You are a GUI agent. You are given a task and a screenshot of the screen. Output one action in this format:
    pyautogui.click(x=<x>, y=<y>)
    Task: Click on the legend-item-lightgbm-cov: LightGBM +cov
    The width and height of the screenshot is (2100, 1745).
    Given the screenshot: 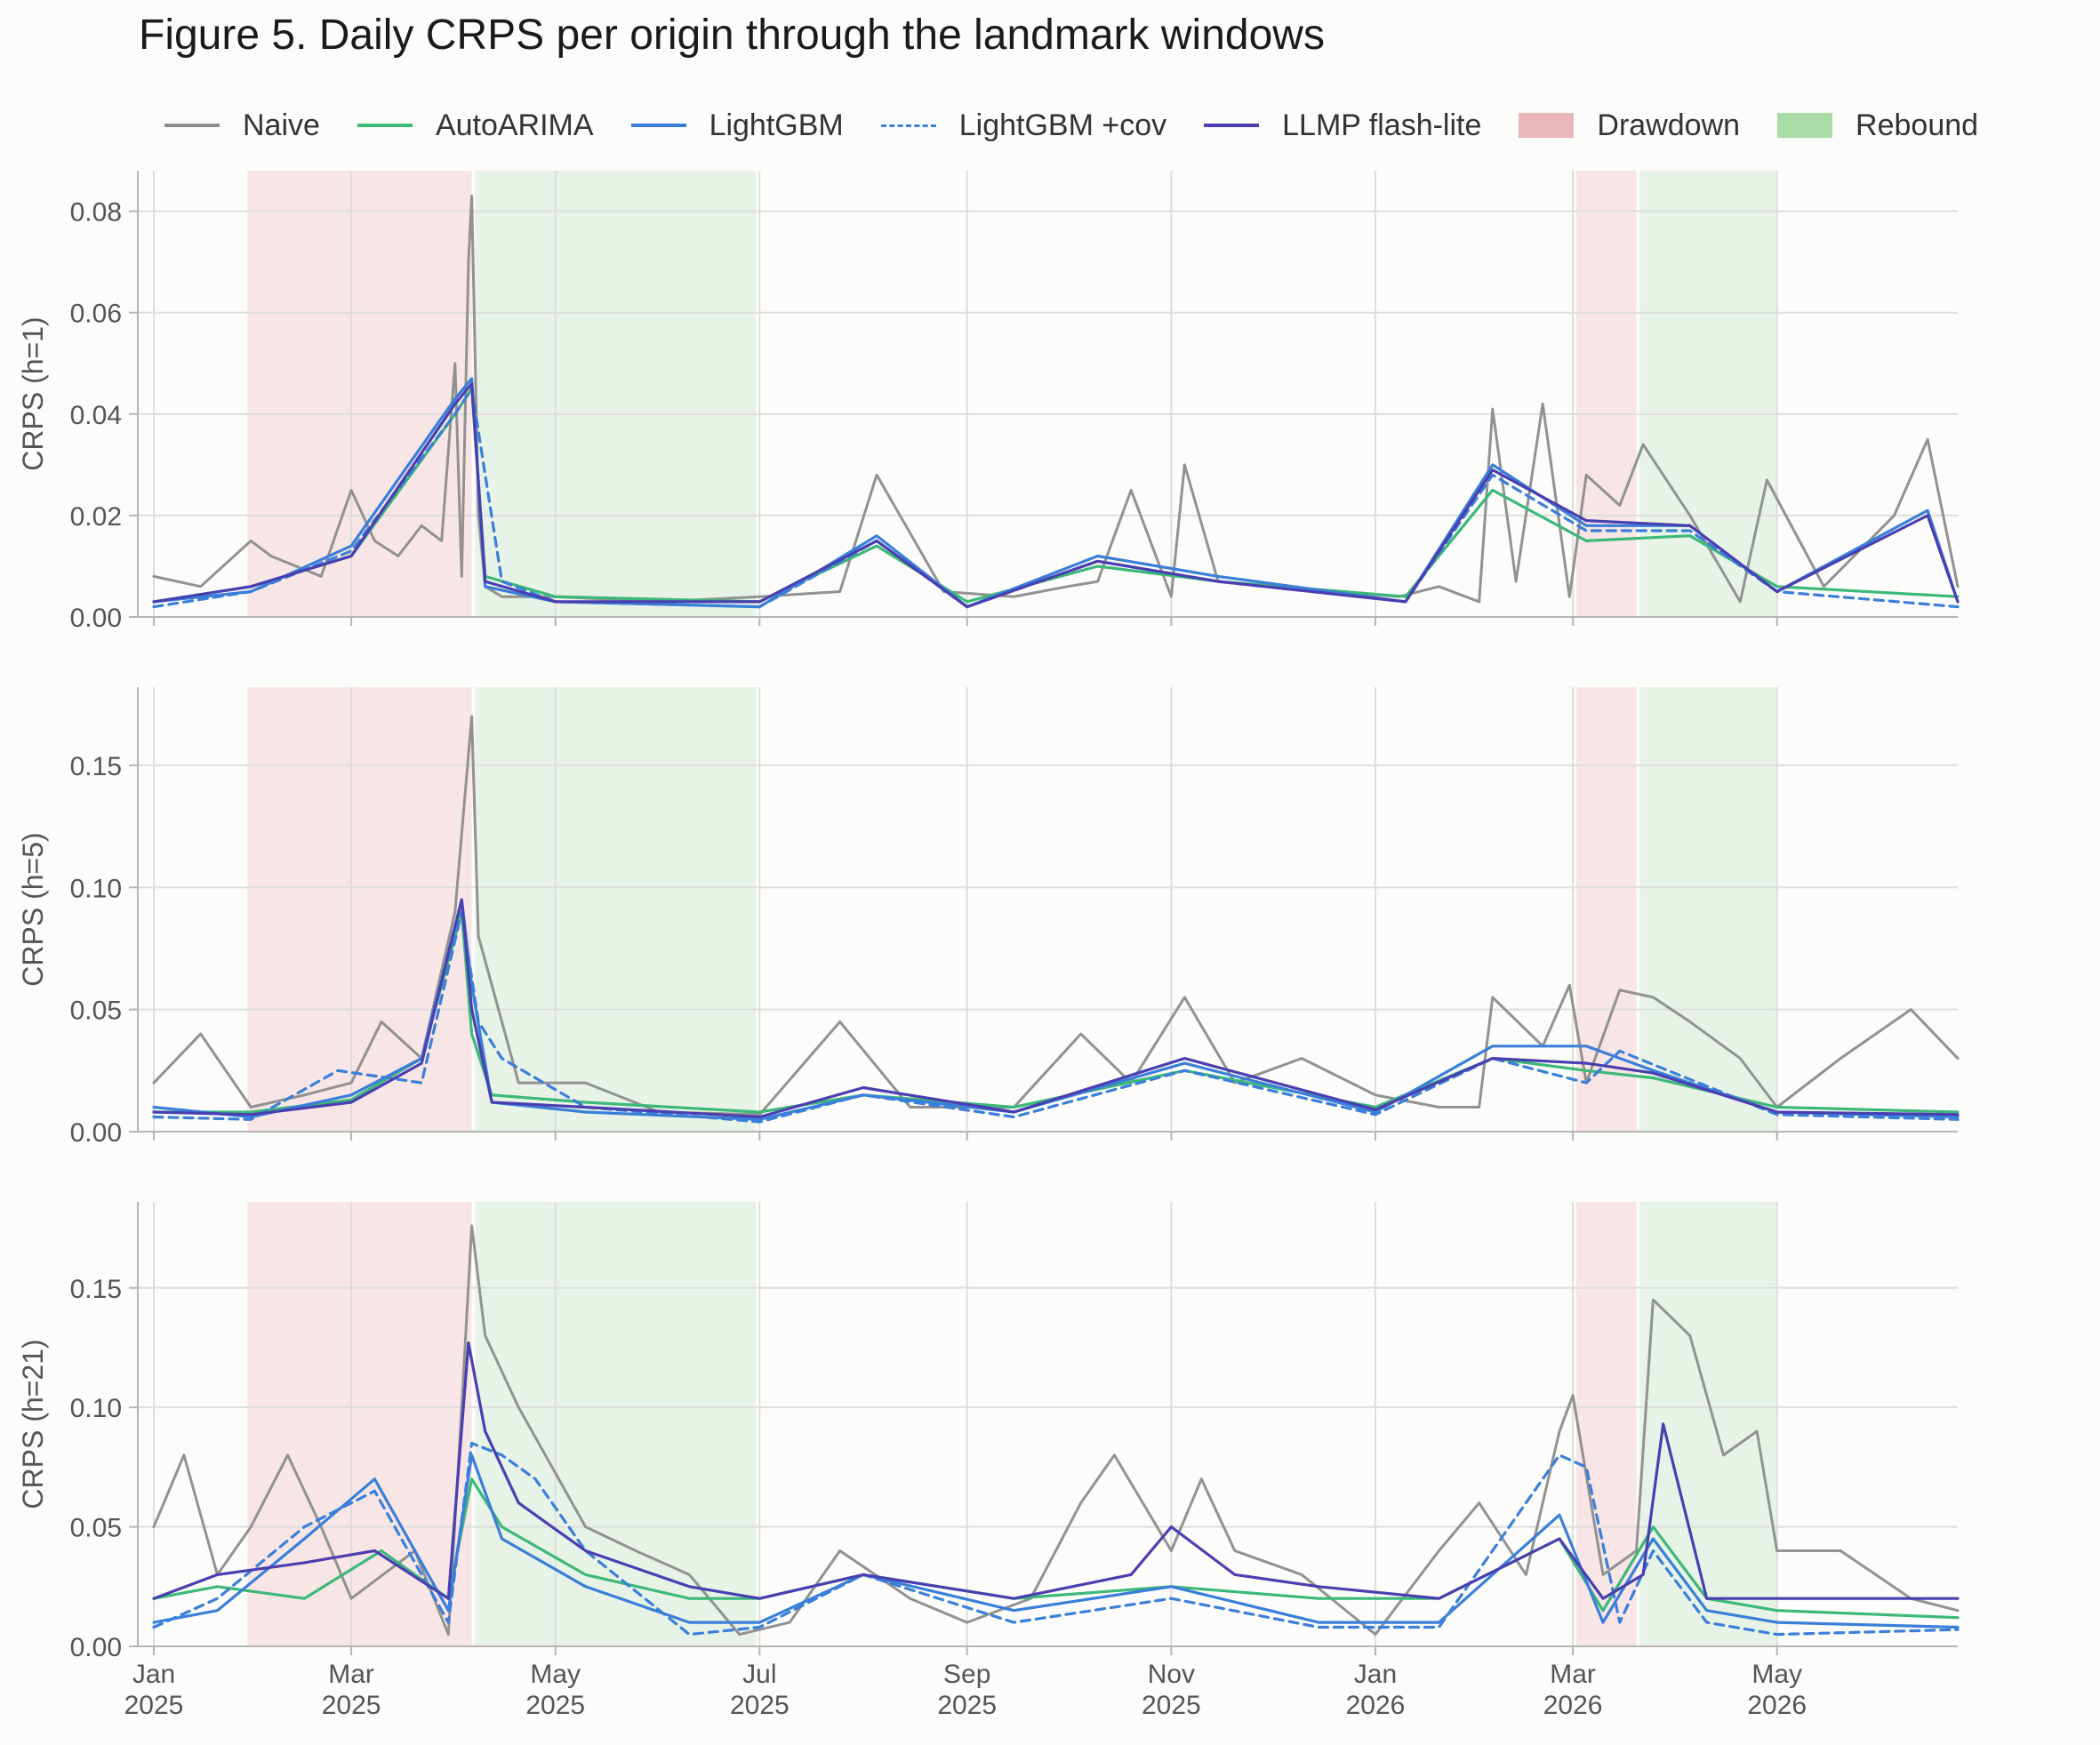 What is the action you would take?
    pyautogui.click(x=1024, y=126)
    